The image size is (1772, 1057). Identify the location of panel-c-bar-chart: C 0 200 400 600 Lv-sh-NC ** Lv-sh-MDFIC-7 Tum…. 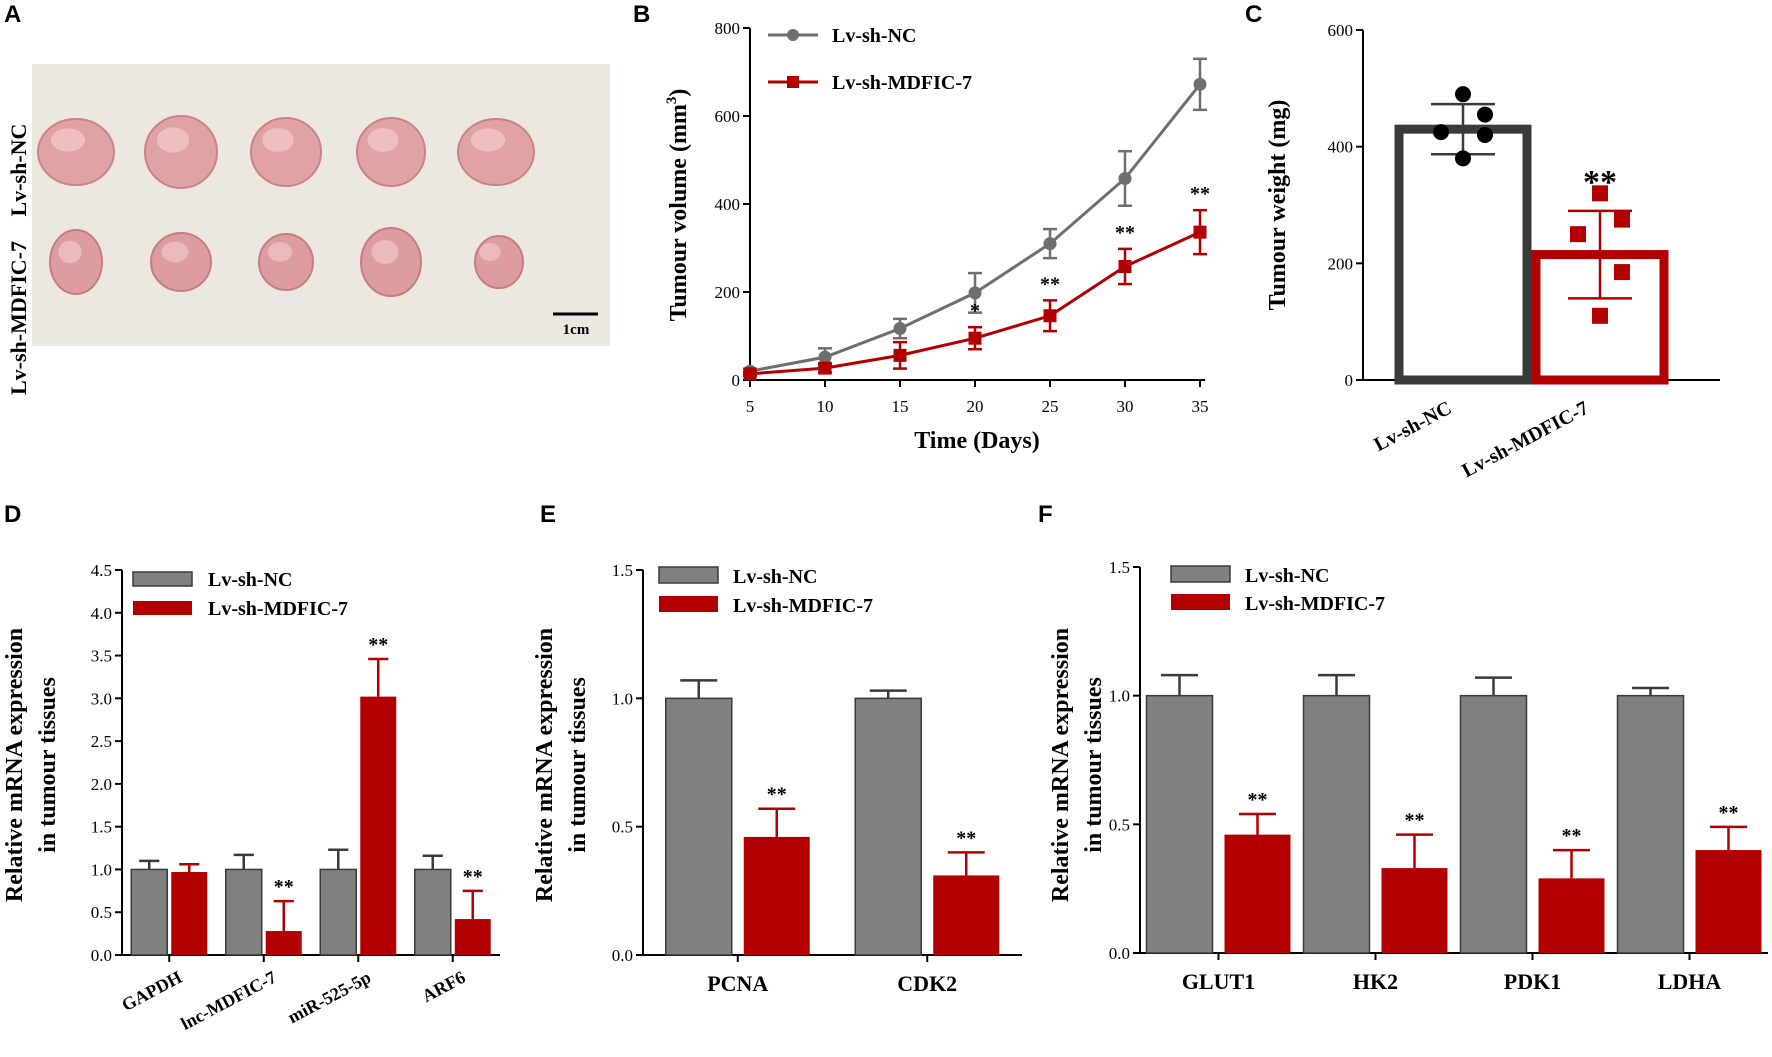
(1482, 241).